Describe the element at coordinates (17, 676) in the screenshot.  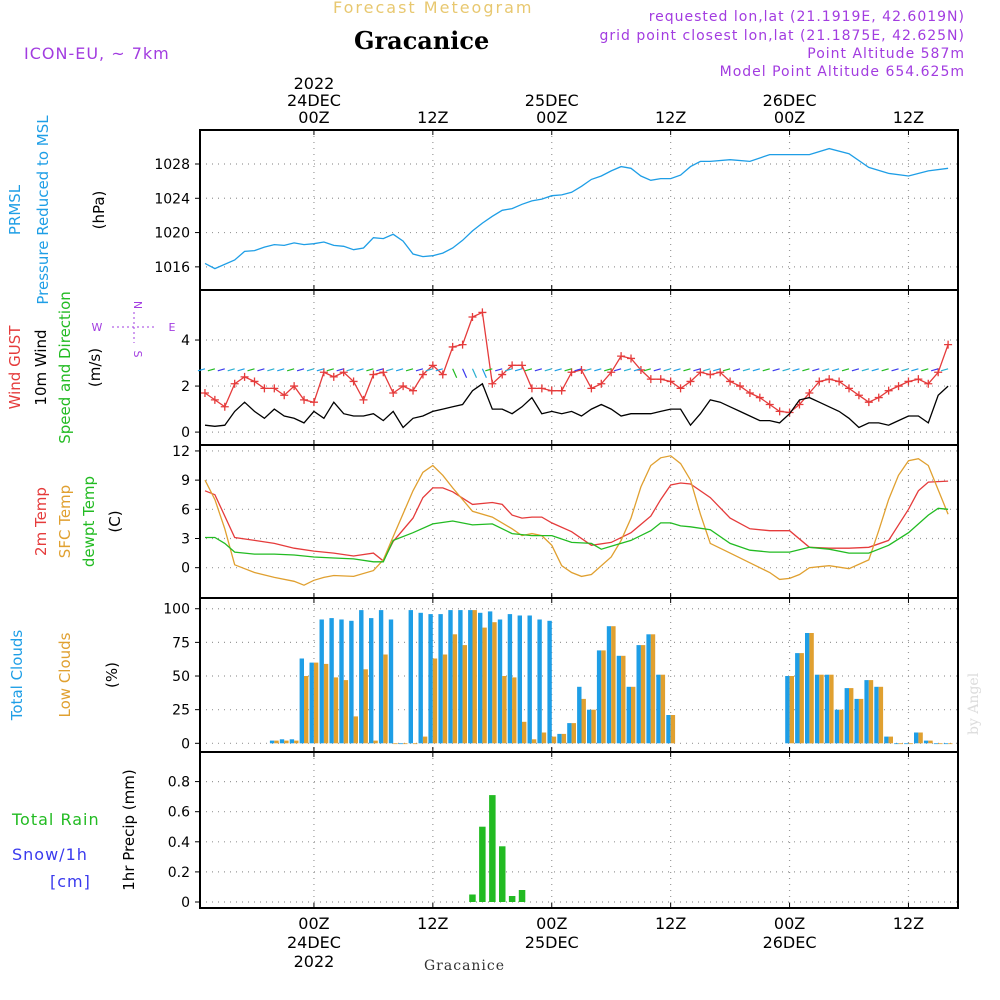
I see `clouds-side-label: Total Clouds` at that location.